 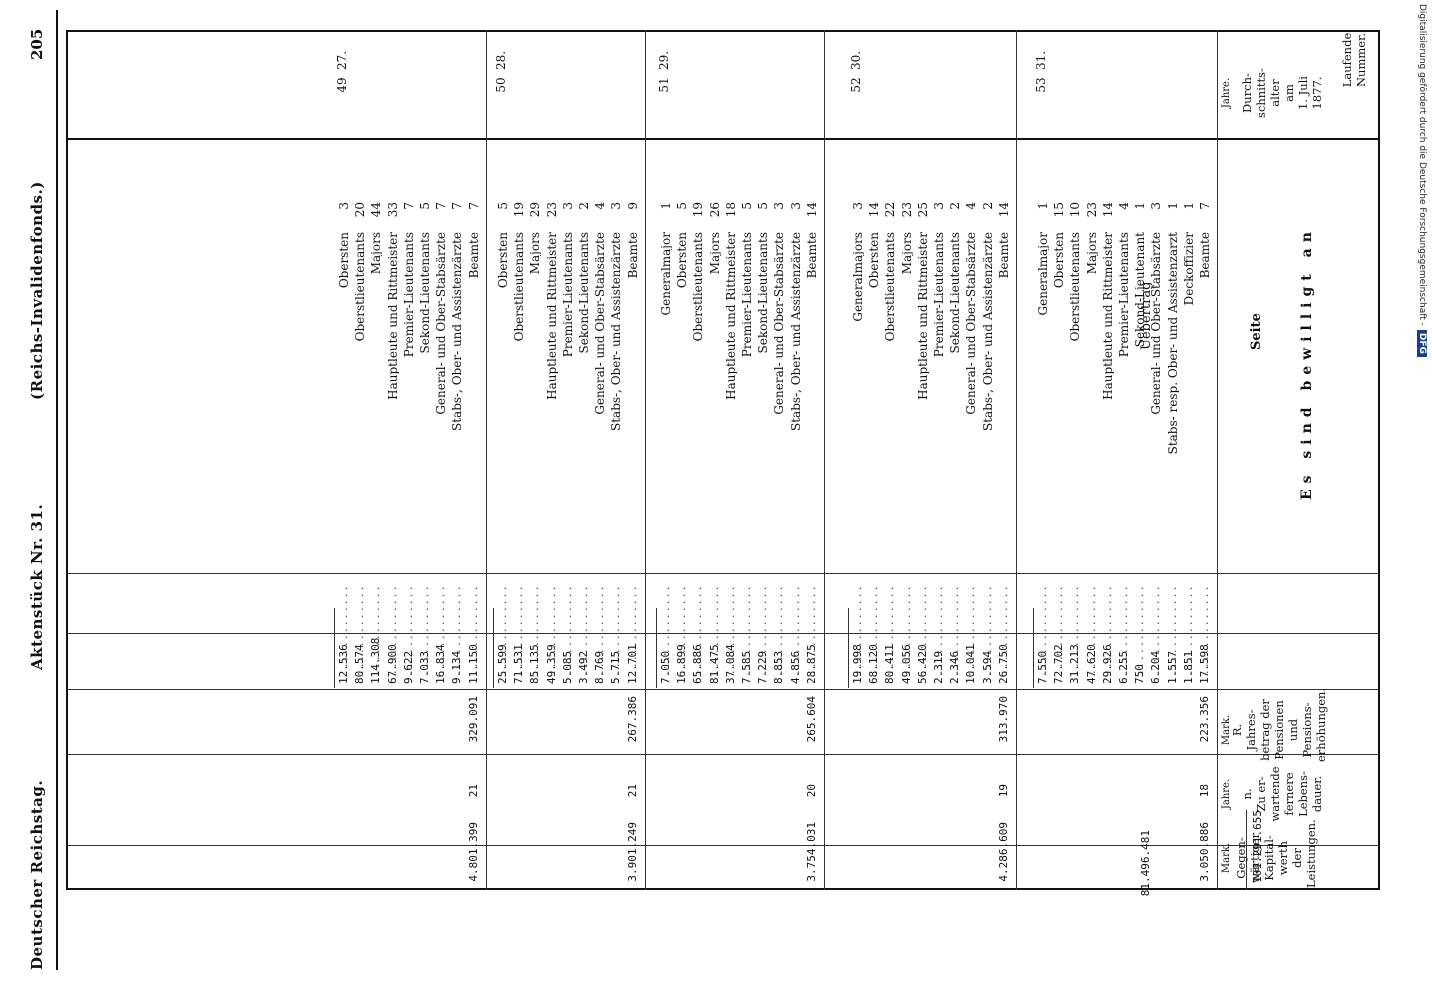 What do you see at coordinates (971, 664) in the screenshot?
I see `rank-amount: 10.041` at bounding box center [971, 664].